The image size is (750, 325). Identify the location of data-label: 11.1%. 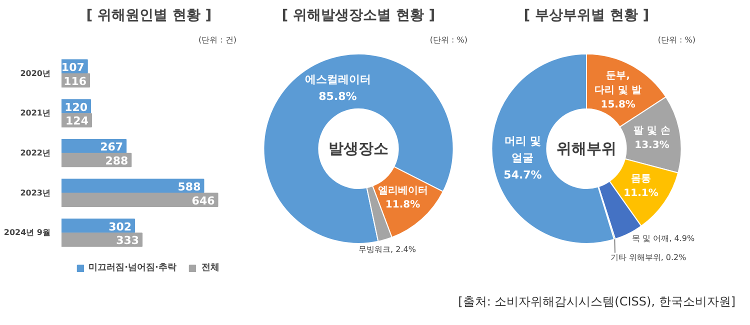
(641, 194).